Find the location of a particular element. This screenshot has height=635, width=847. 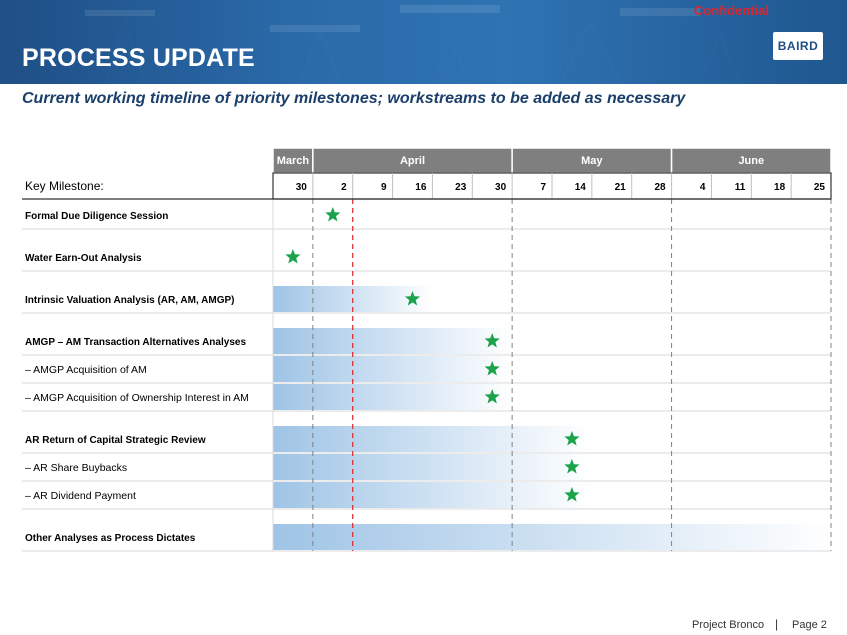

week-label: 7 is located at coordinates (543, 187).